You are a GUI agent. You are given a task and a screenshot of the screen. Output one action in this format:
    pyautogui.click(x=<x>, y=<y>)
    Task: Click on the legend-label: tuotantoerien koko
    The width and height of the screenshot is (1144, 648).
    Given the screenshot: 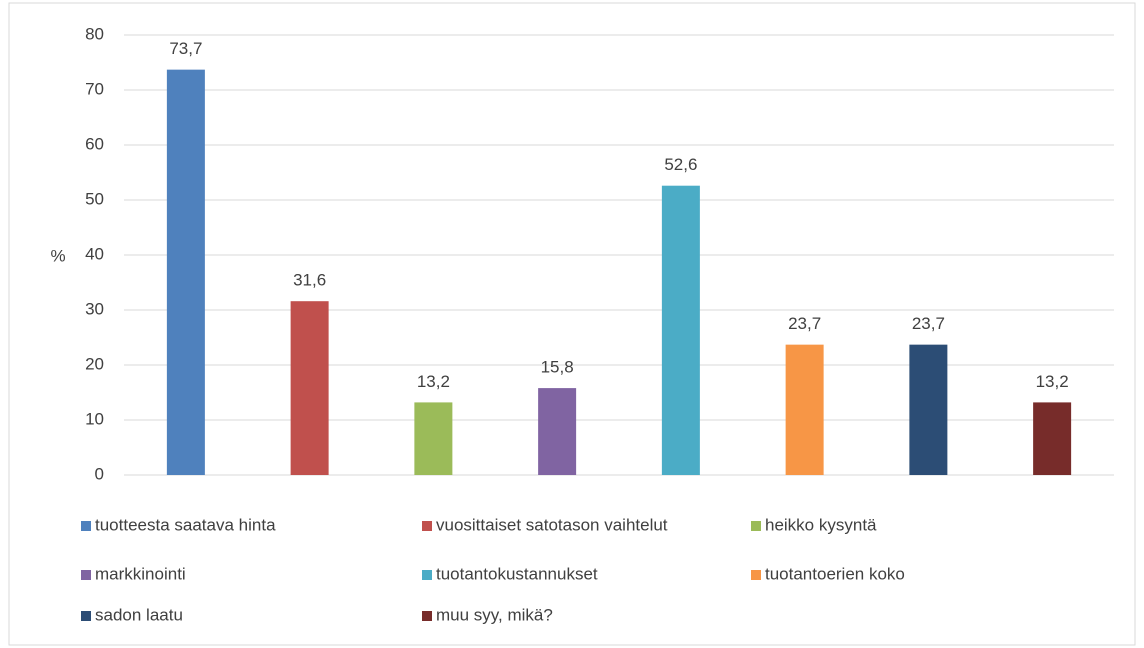 What is the action you would take?
    pyautogui.click(x=835, y=573)
    